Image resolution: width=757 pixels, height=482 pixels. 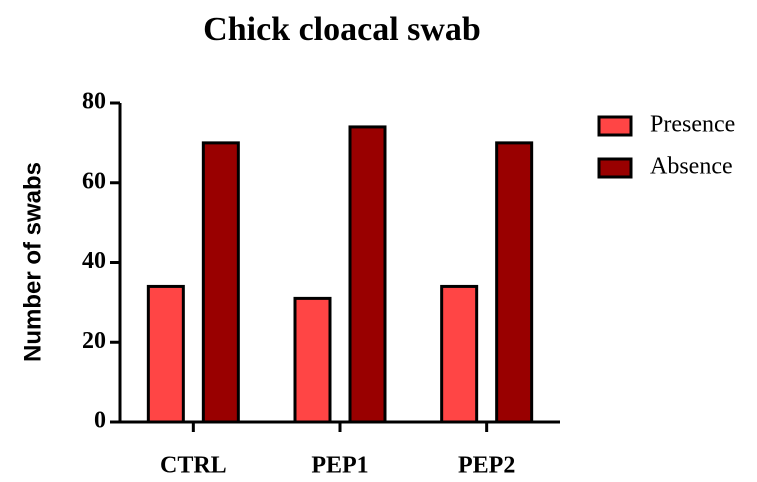 I want to click on y-tick-label: 80, so click(x=94, y=102).